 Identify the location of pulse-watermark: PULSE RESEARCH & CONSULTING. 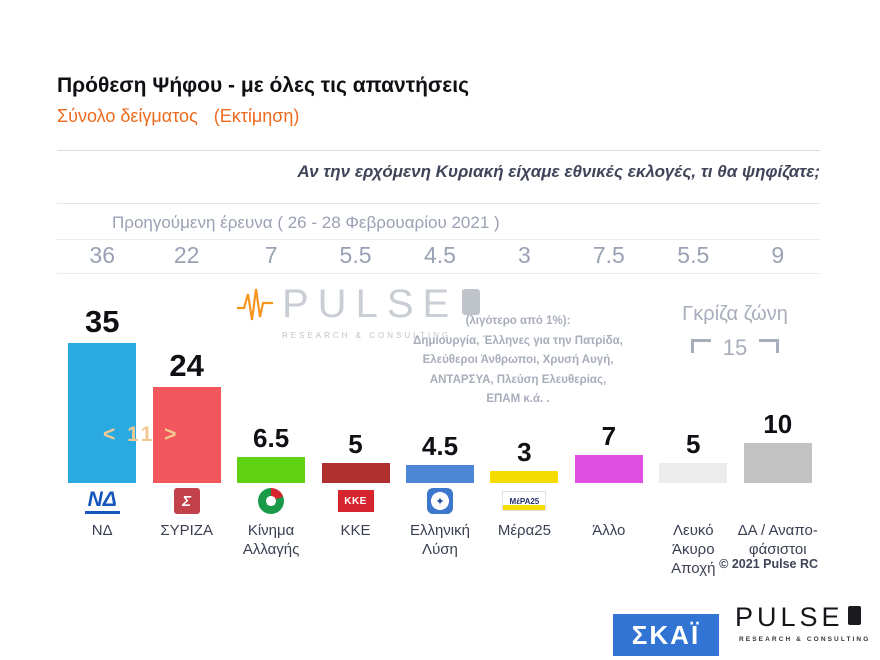
(358, 311).